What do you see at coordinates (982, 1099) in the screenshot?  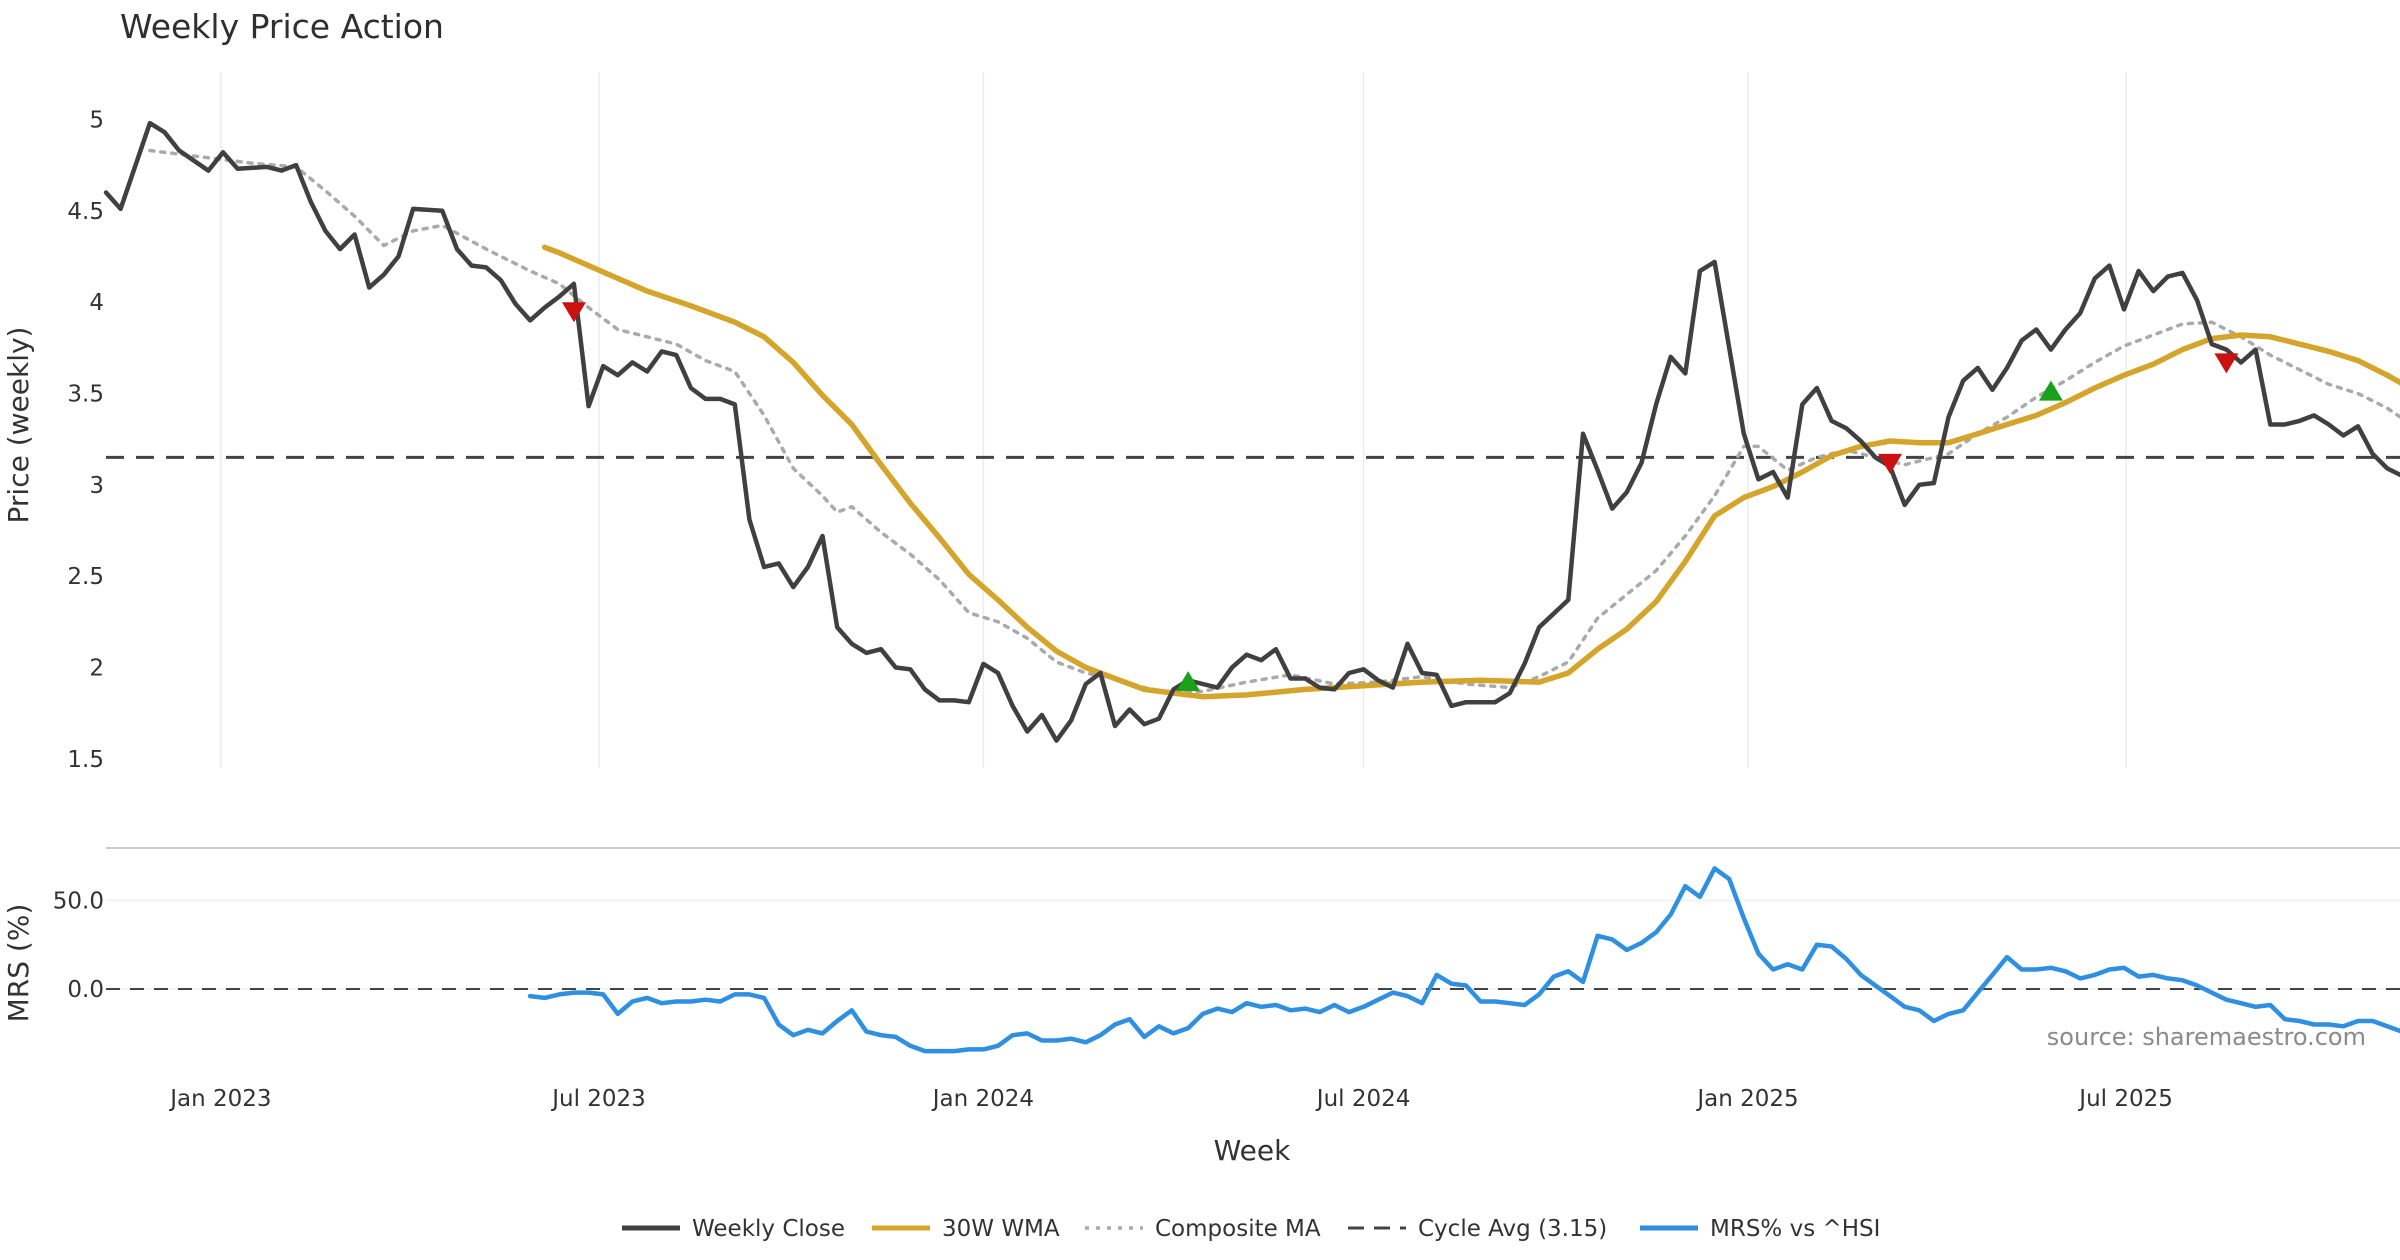 I see `x-tick-label: Jan 2024` at bounding box center [982, 1099].